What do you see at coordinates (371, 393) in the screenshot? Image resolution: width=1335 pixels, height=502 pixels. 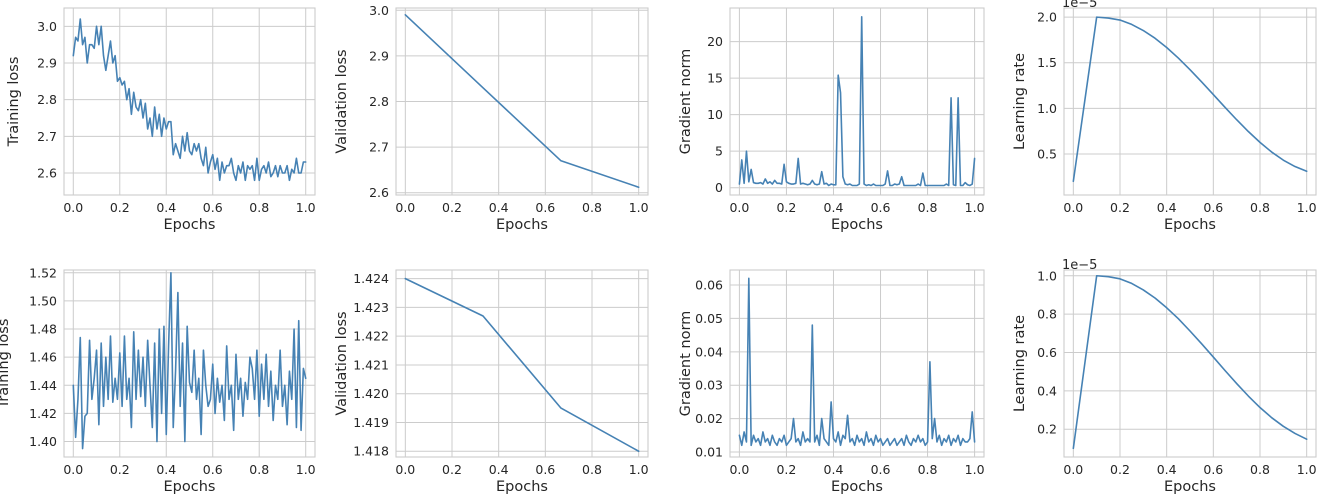 I see `y-tick-label: 1.420` at bounding box center [371, 393].